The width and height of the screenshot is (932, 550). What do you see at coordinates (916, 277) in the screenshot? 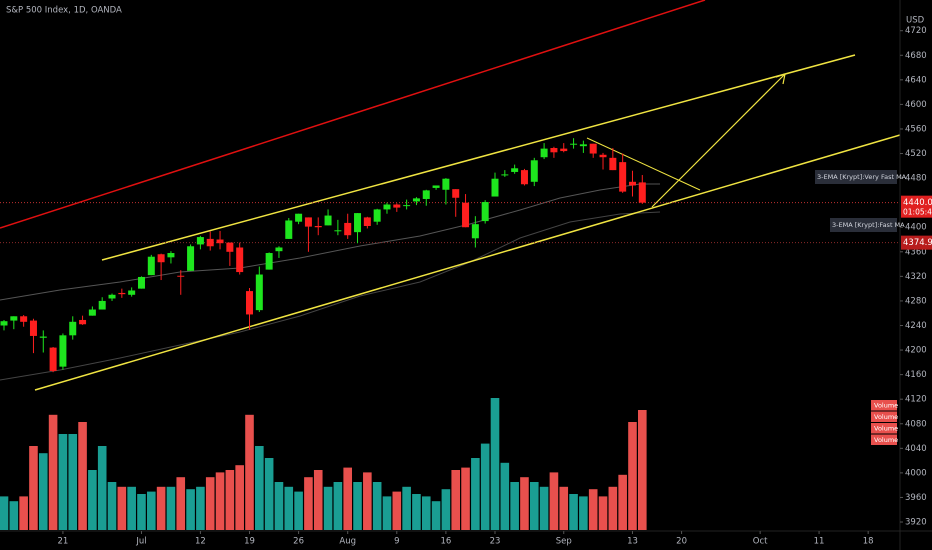
I see `y-tick-label: 4320` at bounding box center [916, 277].